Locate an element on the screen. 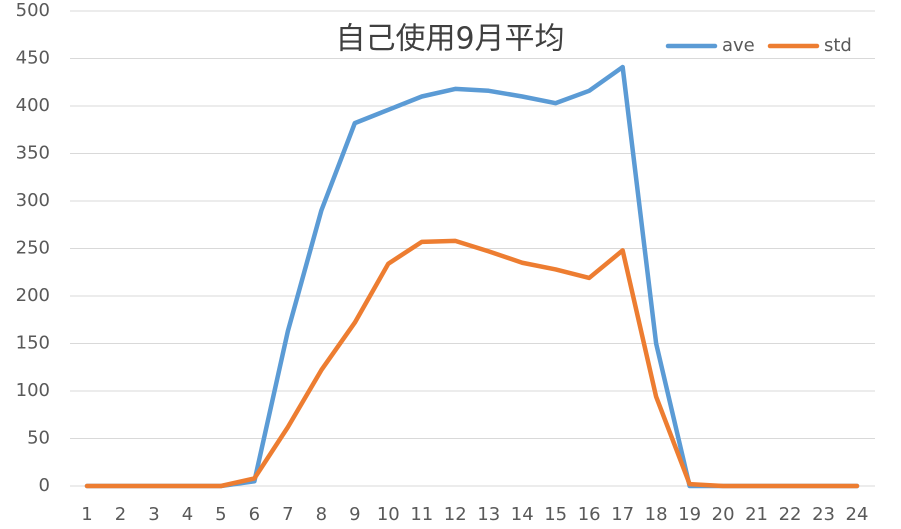 The image size is (901, 529). x-tick-label: 5 is located at coordinates (220, 514).